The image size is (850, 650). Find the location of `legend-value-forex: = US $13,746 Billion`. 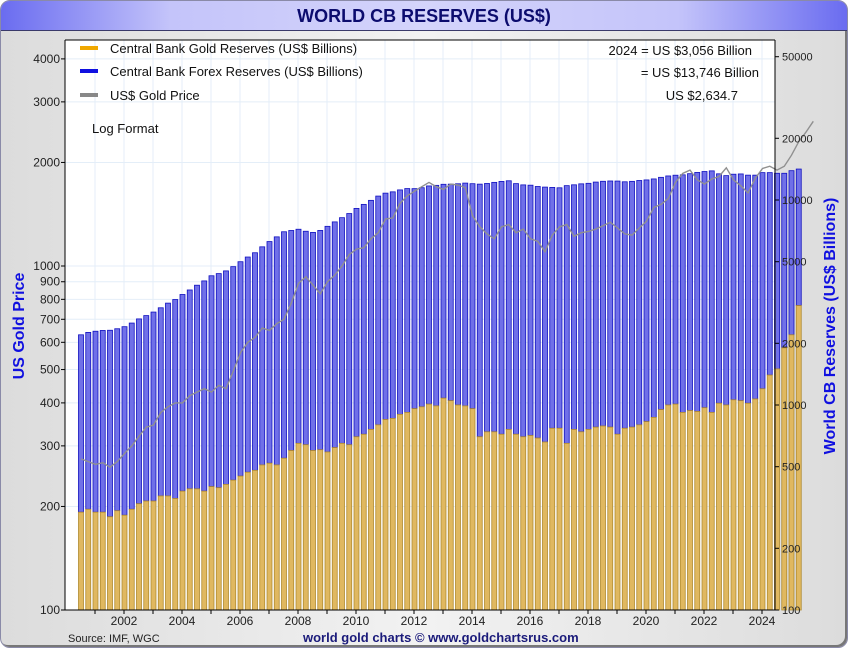

legend-value-forex: = US $13,746 Billion is located at coordinates (700, 72).